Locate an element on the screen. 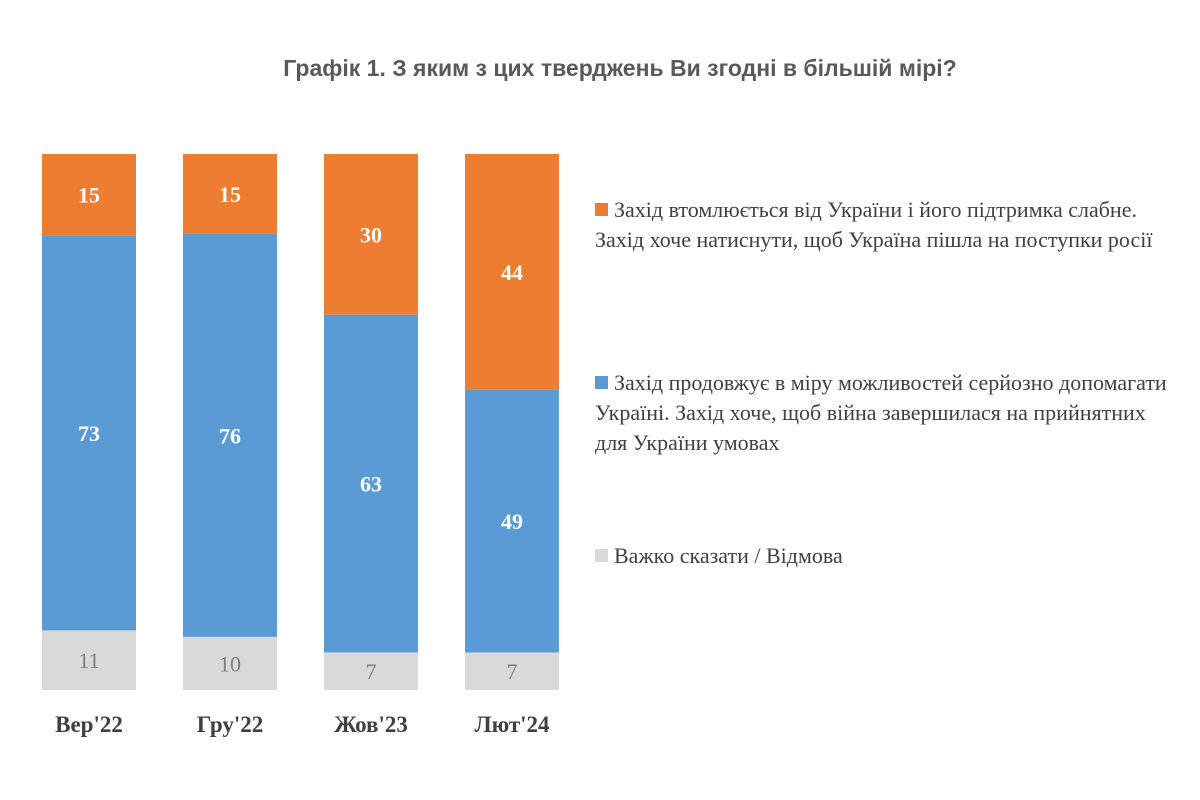  legend-swatch-orange is located at coordinates (601, 209).